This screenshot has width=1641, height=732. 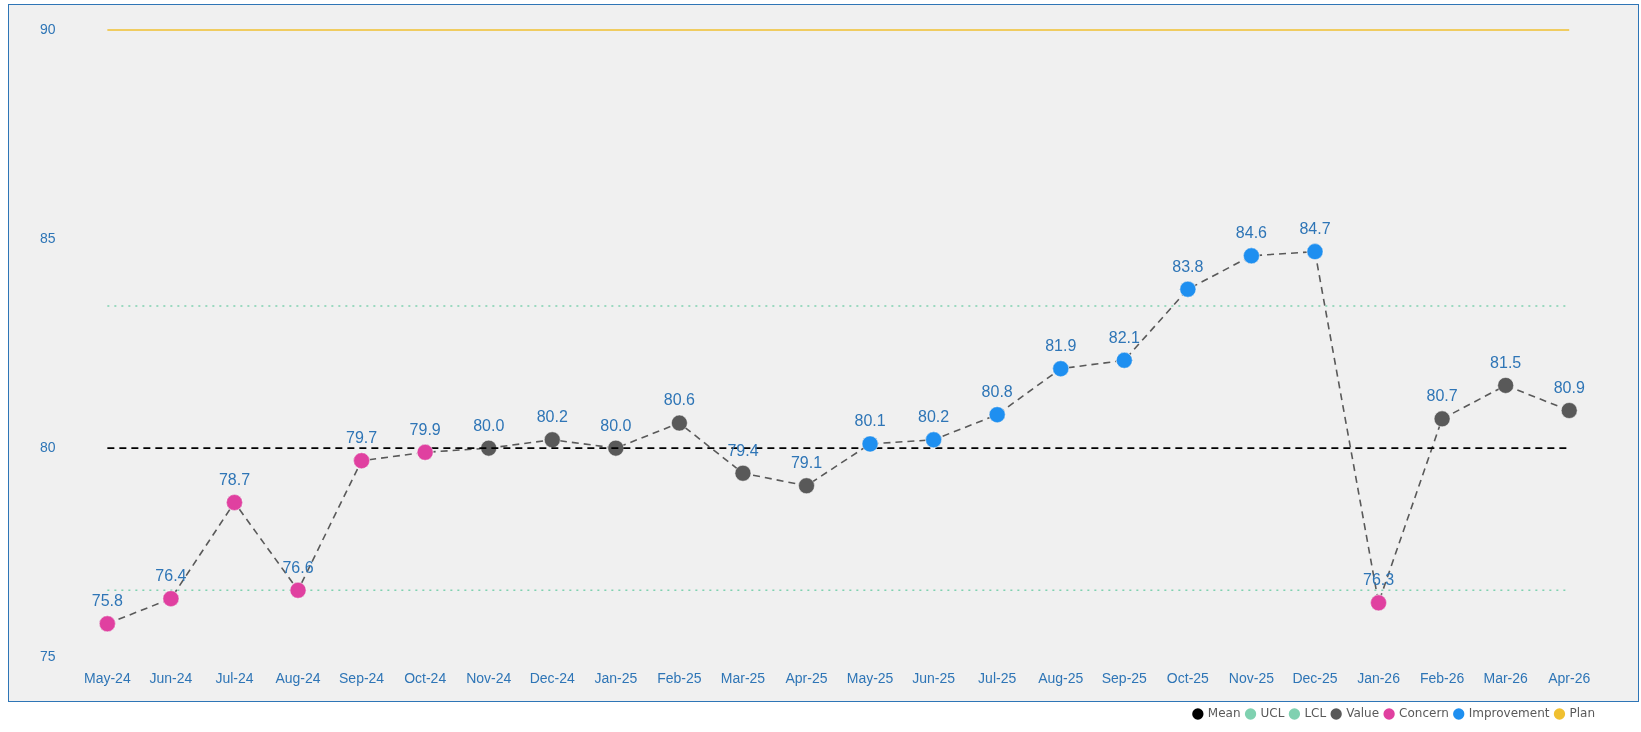 What do you see at coordinates (743, 678) in the screenshot?
I see `x-tick-label: Mar-25` at bounding box center [743, 678].